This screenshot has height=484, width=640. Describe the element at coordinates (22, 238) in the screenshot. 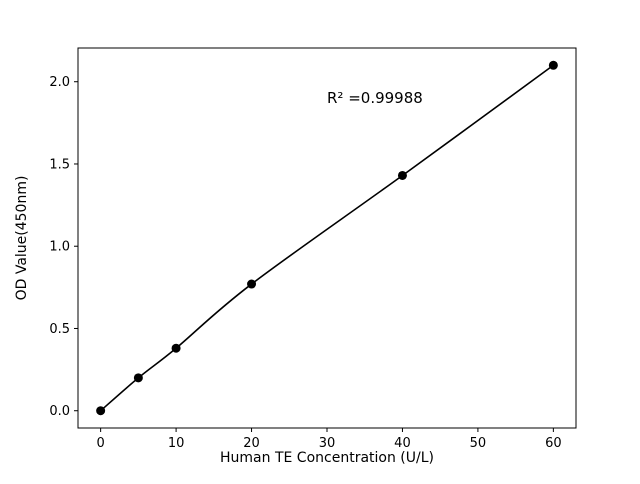

I see `y-axis-label: OD Value(450nm)` at that location.